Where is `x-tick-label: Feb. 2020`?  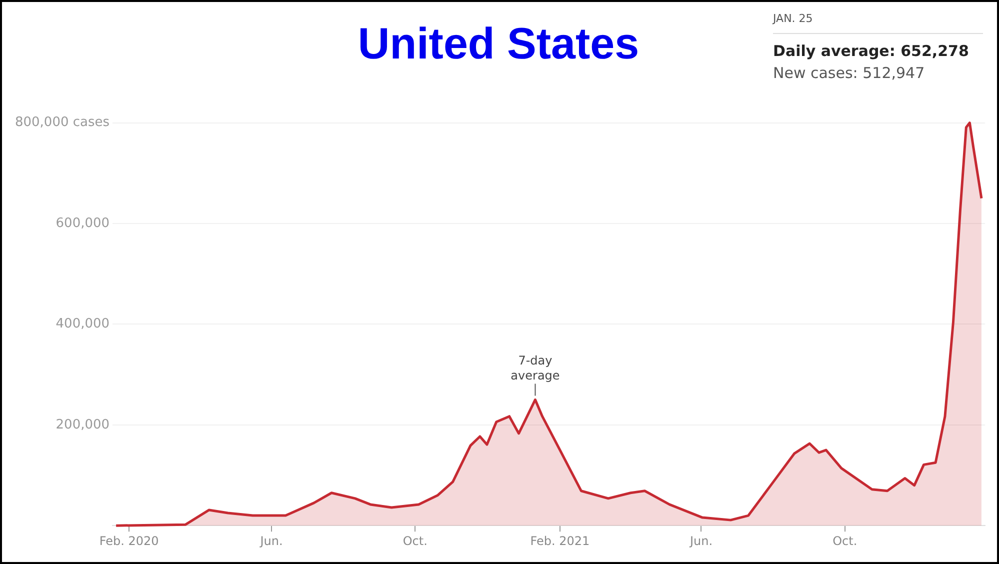 x-tick-label: Feb. 2020 is located at coordinates (129, 541).